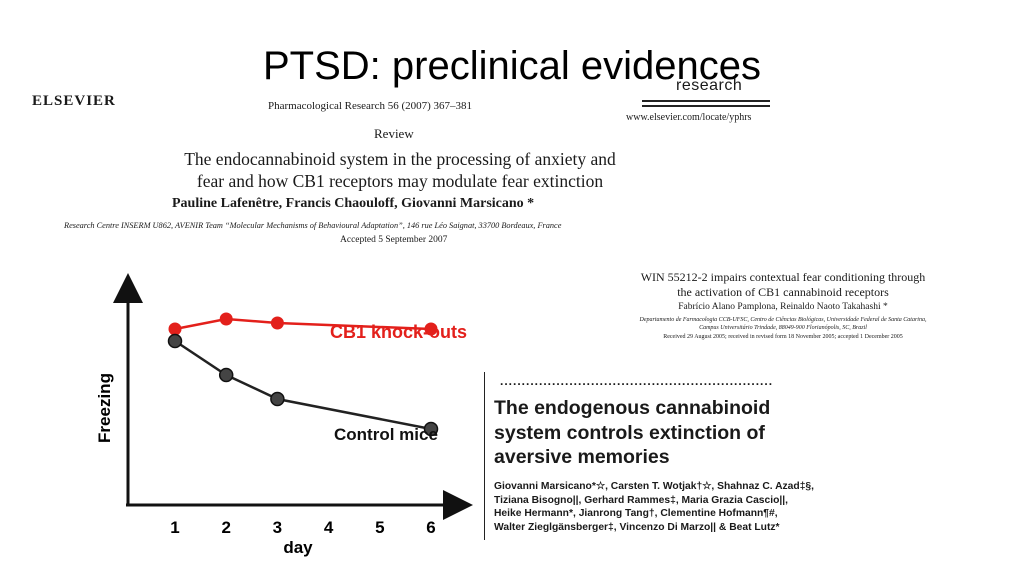  What do you see at coordinates (430, 527) in the screenshot?
I see `x-tick-label: 6` at bounding box center [430, 527].